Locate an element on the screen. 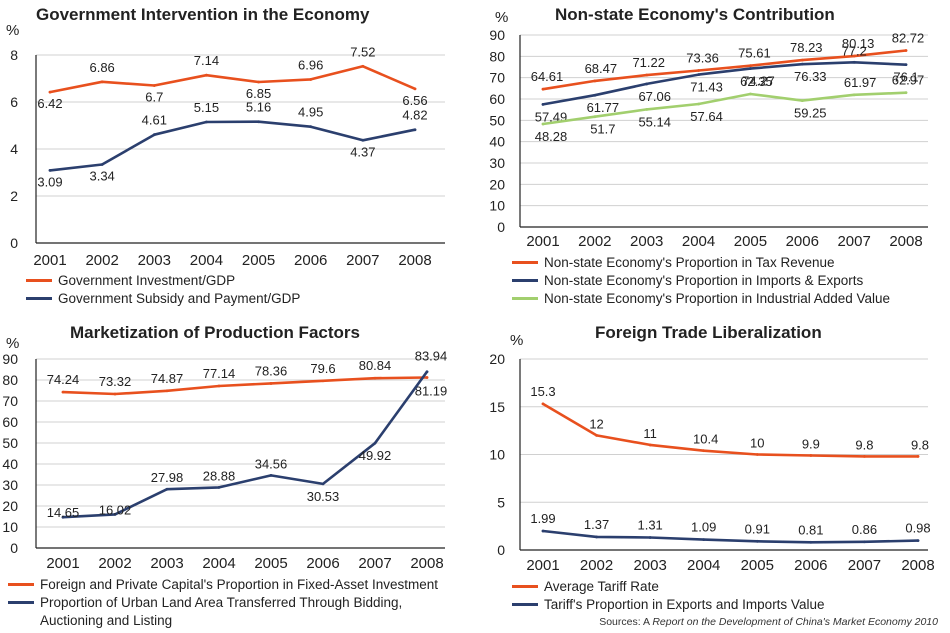 This screenshot has width=950, height=633. data-label: 3.09 is located at coordinates (49, 181).